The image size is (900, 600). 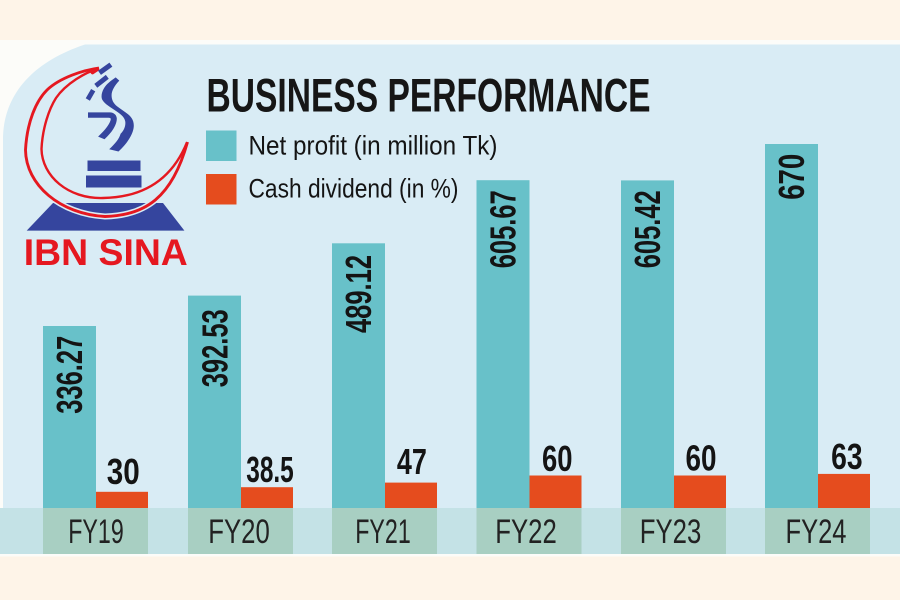 I want to click on svg-text: 605.42, so click(x=647, y=229).